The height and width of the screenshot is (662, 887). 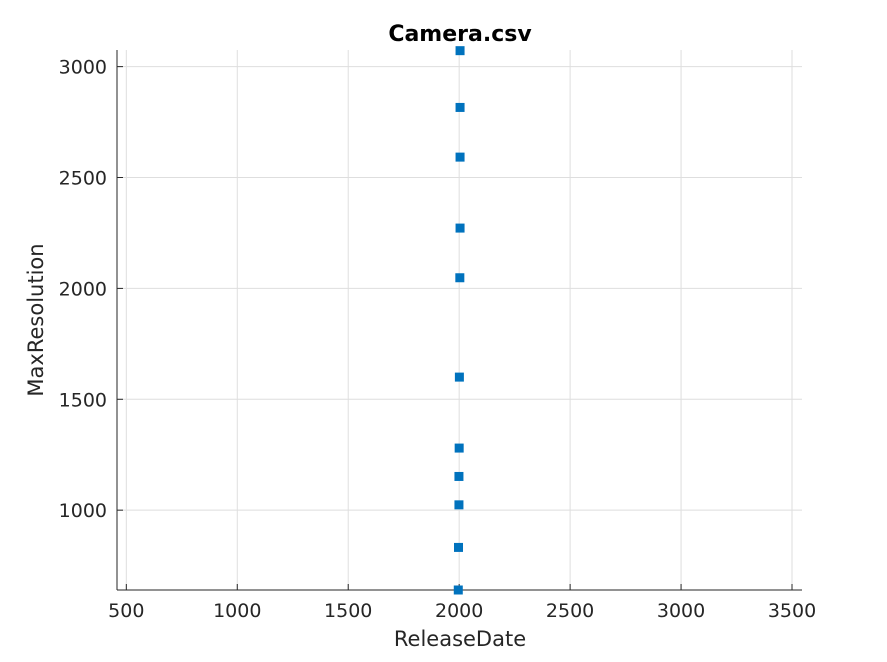 I want to click on y-tick-label: 1000, so click(x=83, y=511).